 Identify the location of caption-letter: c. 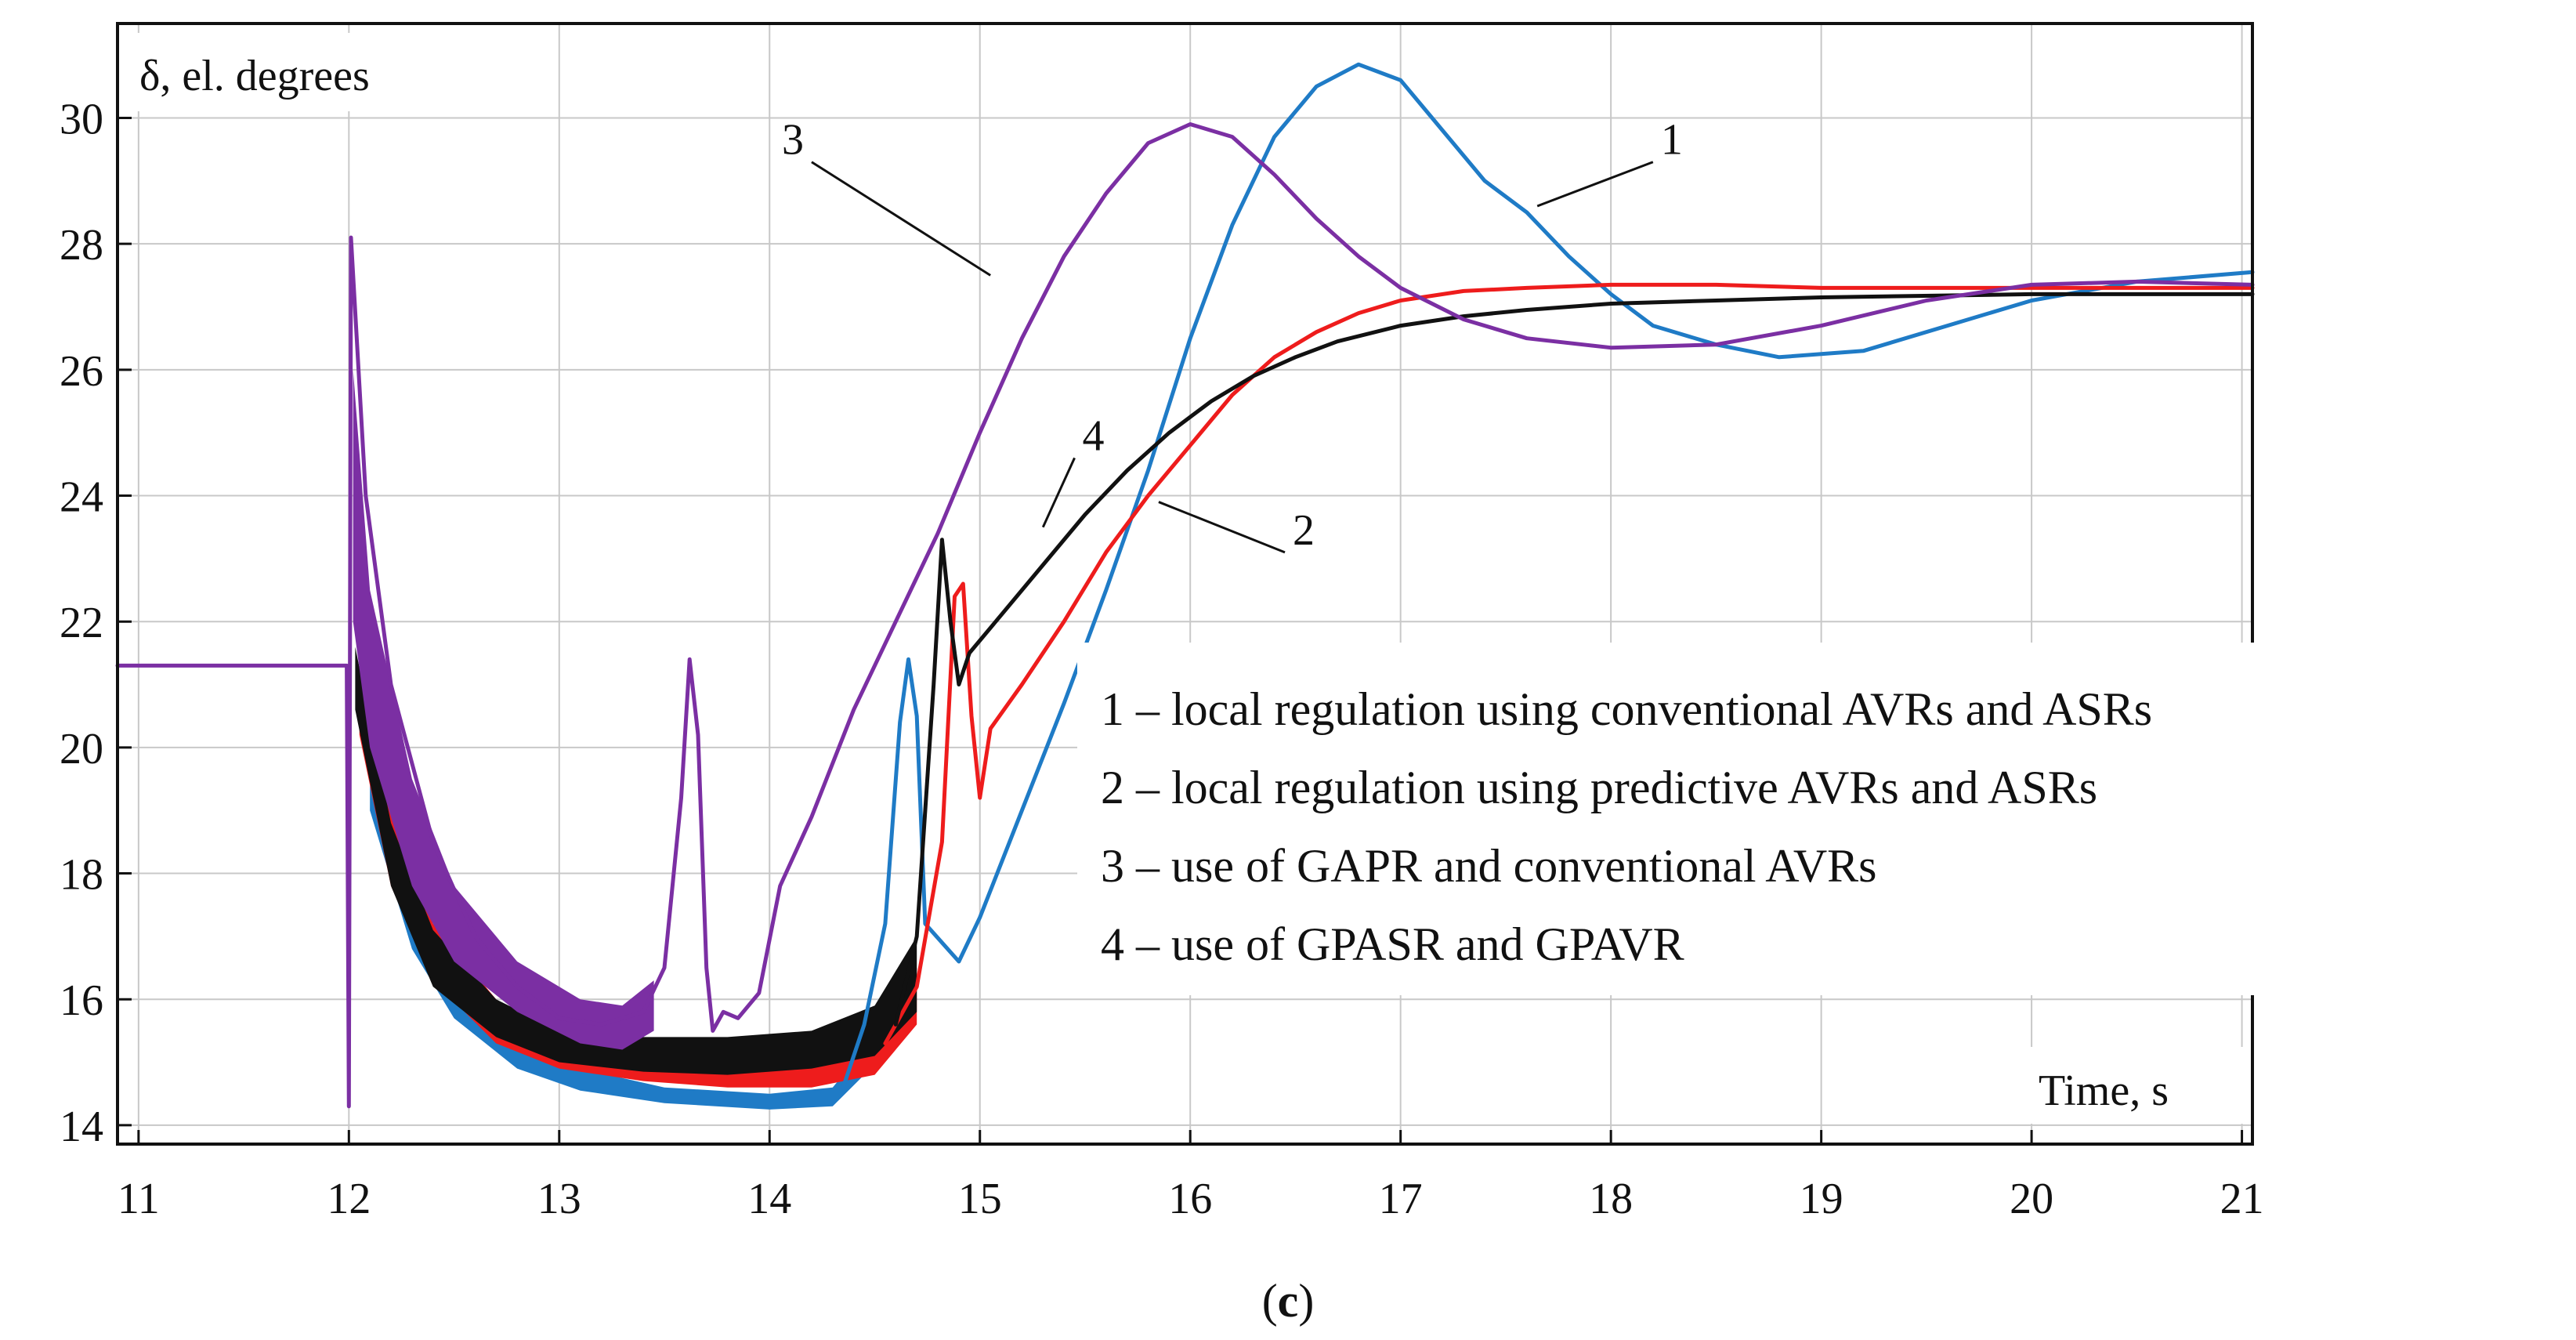
(1288, 1301).